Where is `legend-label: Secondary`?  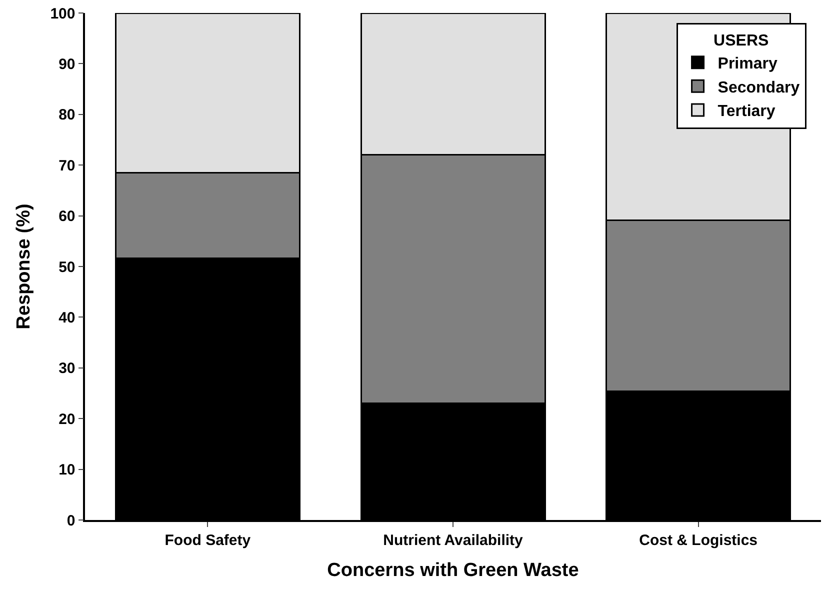
legend-label: Secondary is located at coordinates (759, 87).